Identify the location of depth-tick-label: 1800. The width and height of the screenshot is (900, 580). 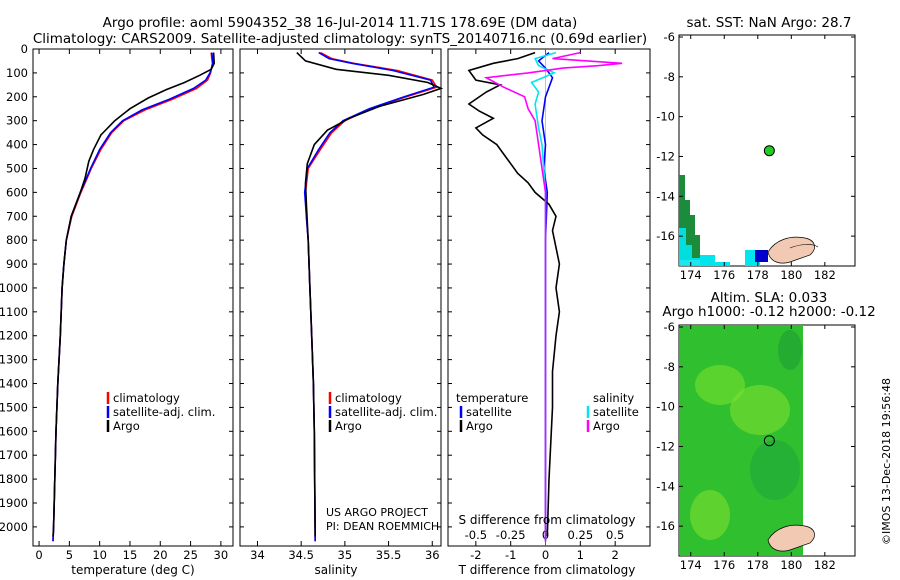
(14, 479).